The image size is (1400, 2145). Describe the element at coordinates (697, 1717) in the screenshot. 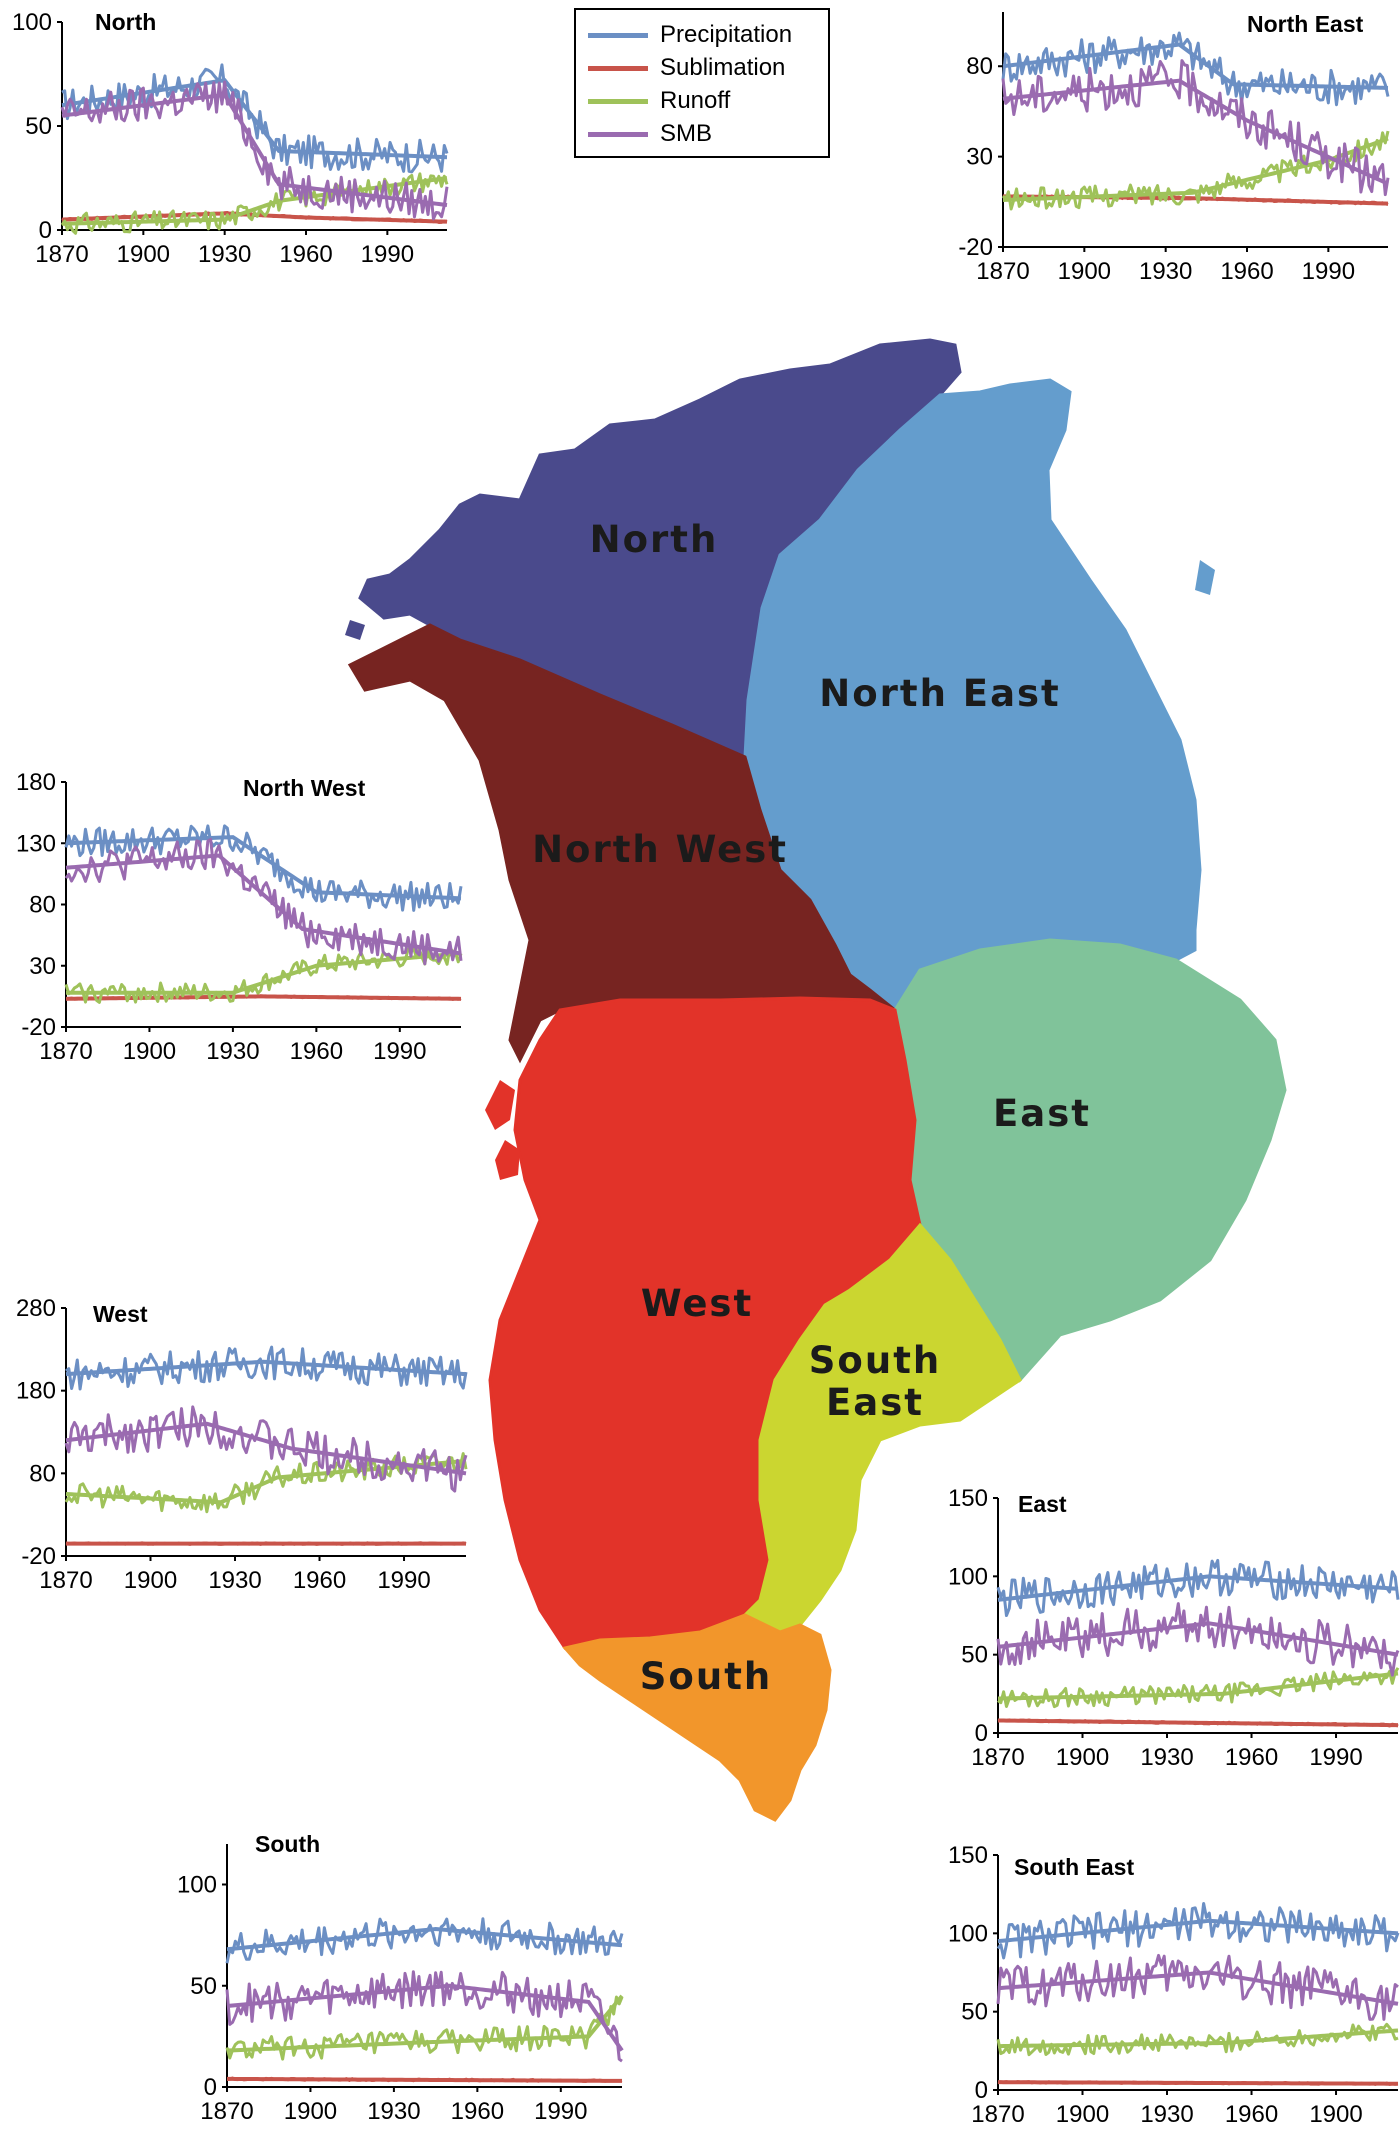

I see `basin-south` at that location.